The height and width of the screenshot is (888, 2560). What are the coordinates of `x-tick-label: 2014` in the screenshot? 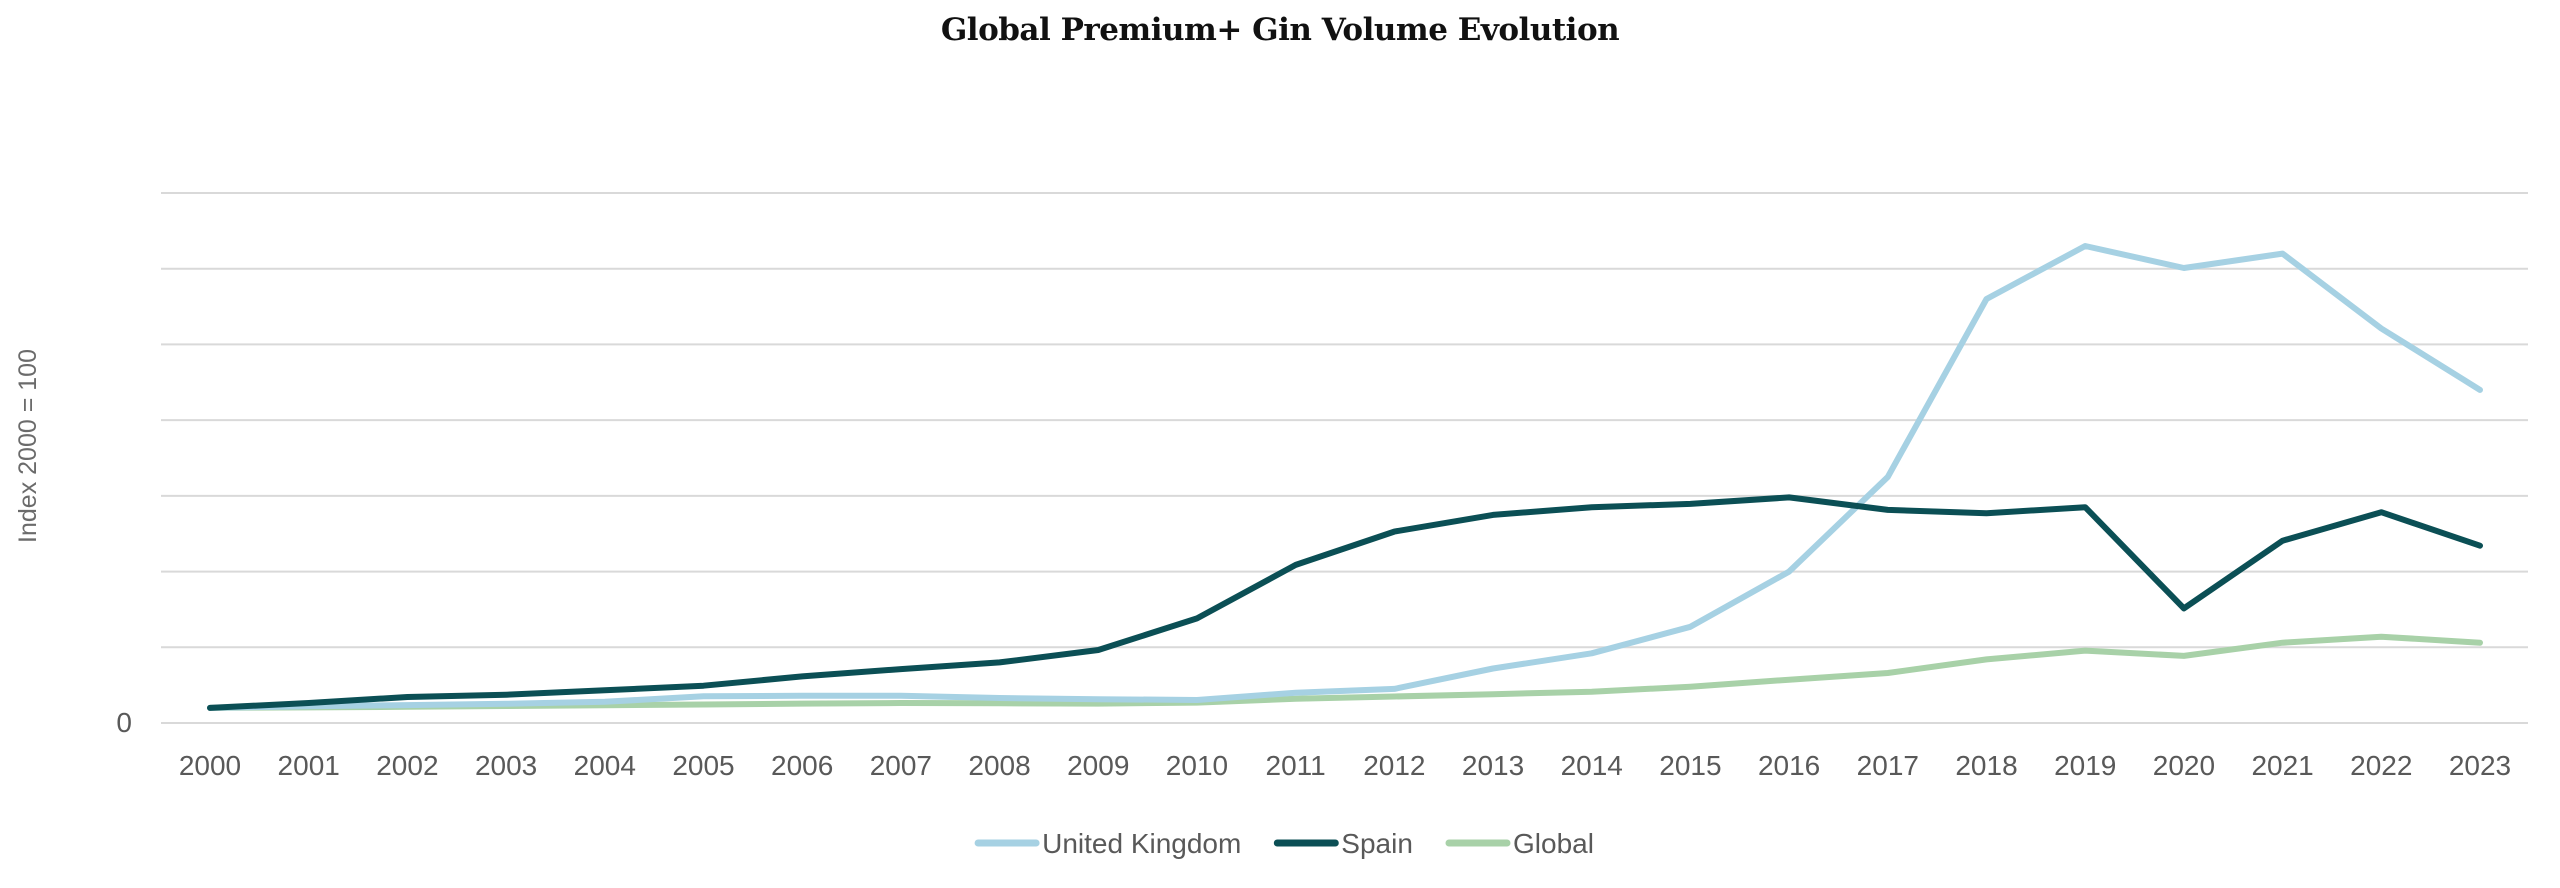 It's located at (1592, 765).